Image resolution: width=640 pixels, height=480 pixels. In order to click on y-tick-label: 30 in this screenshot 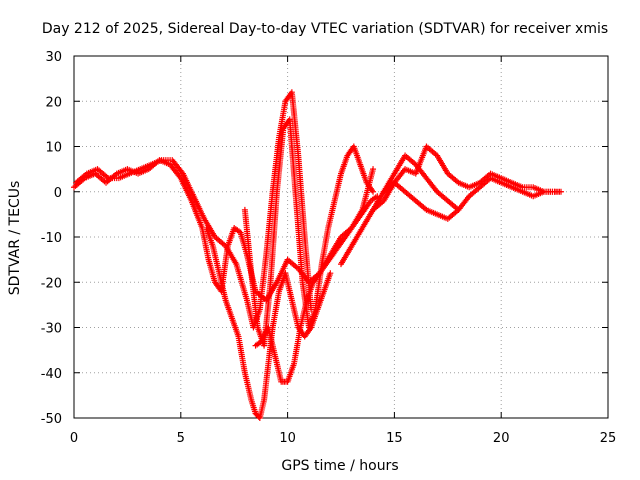, I will do `click(53, 57)`.